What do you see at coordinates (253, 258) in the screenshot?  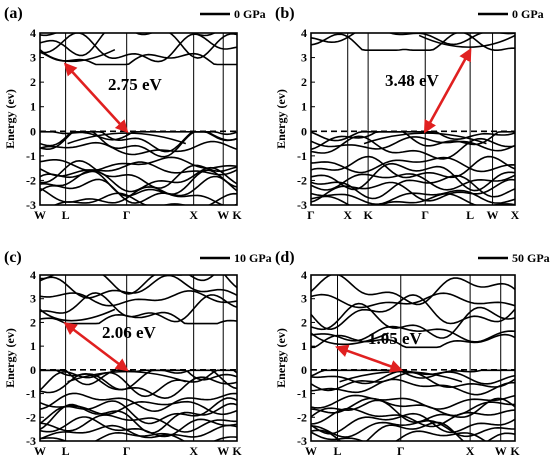 I see `legend-label: 10 GPa` at bounding box center [253, 258].